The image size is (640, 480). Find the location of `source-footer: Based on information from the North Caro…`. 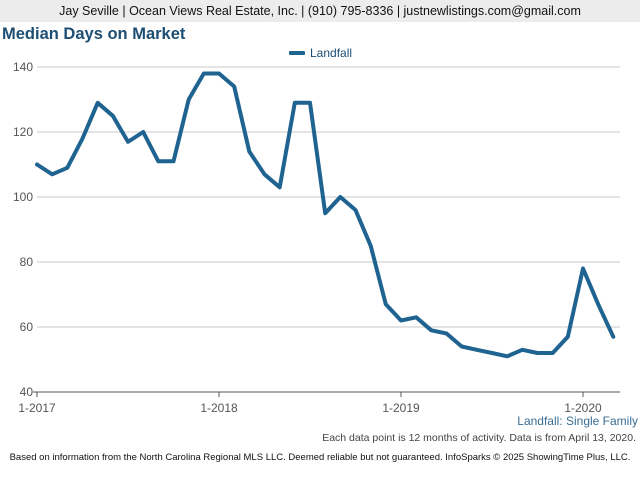

source-footer: Based on information from the North Caro… is located at coordinates (320, 457).